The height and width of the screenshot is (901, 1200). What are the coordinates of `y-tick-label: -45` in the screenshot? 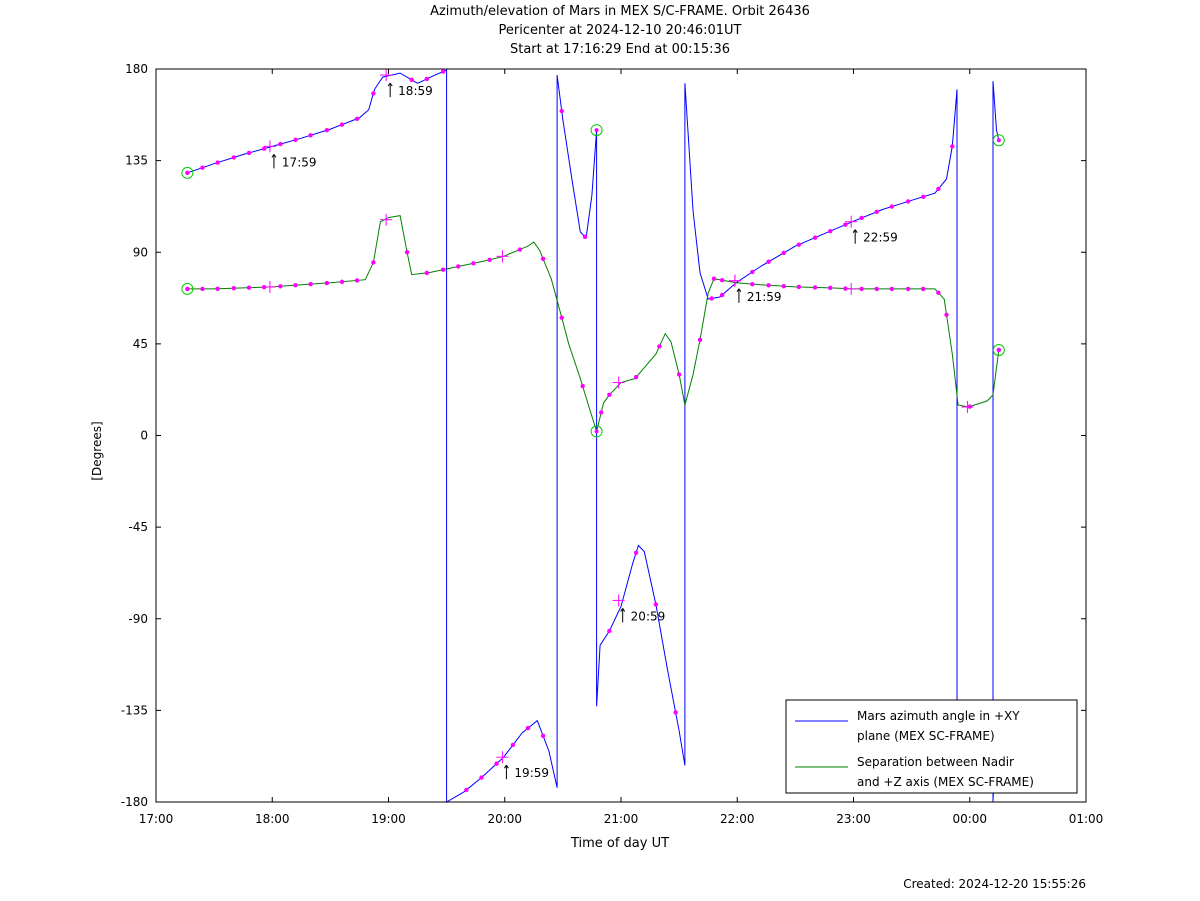 It's located at (138, 527).